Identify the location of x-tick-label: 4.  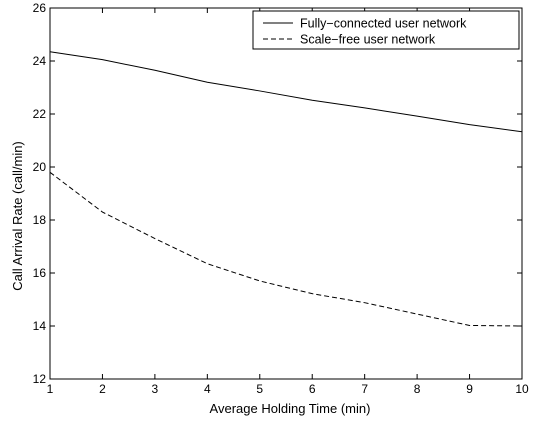
(207, 389).